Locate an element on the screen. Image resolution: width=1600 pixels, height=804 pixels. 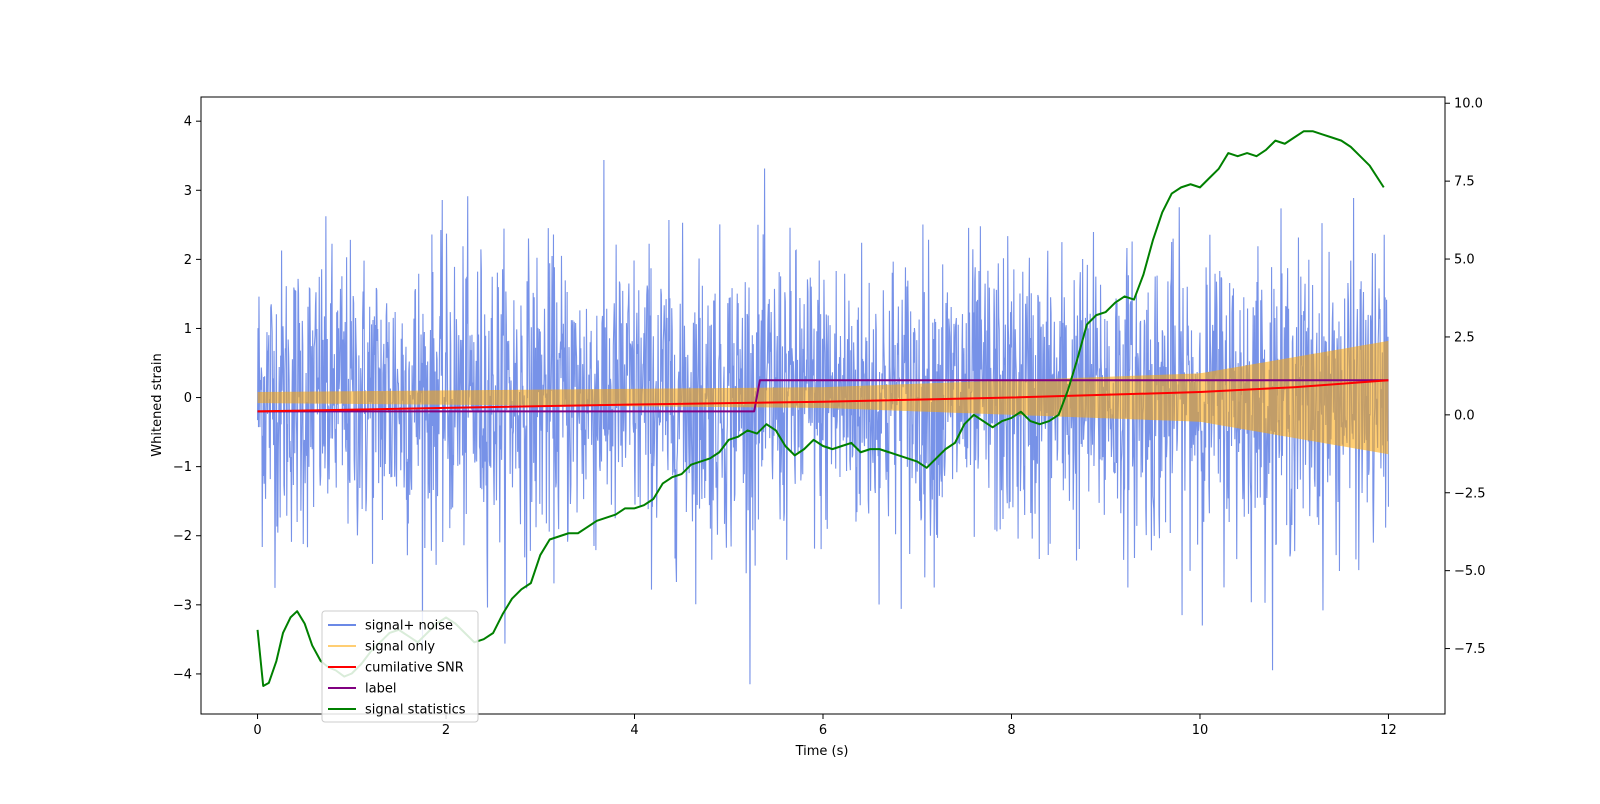
series-signal-only-band is located at coordinates (823, 397).